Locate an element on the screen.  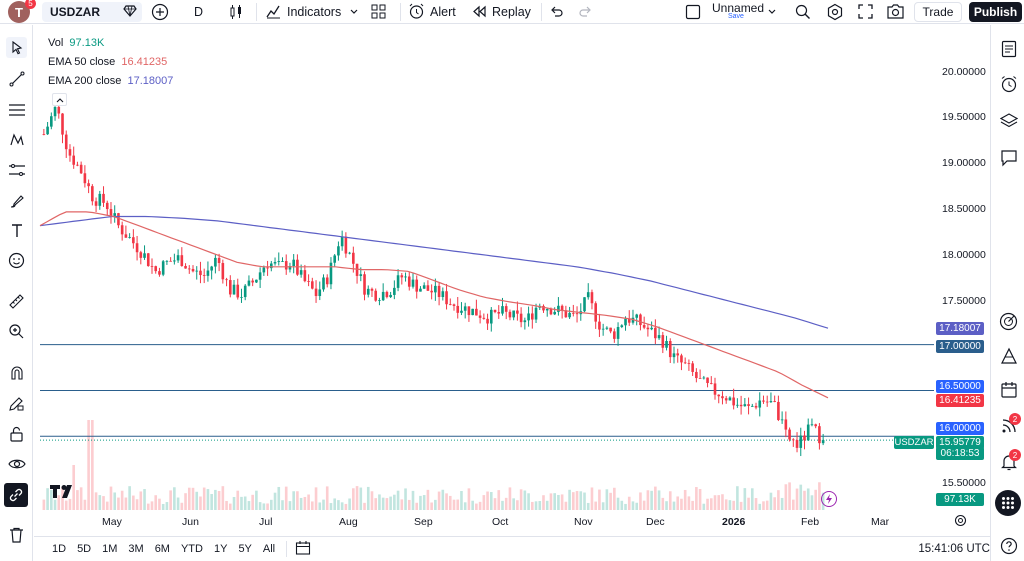
symbol-search: USDZAR is located at coordinates (92, 12).